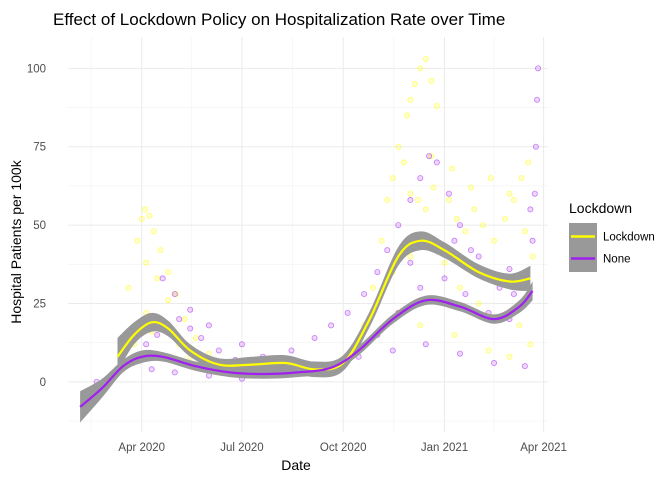  What do you see at coordinates (39, 148) in the screenshot?
I see `y-tick-label: 75` at bounding box center [39, 148].